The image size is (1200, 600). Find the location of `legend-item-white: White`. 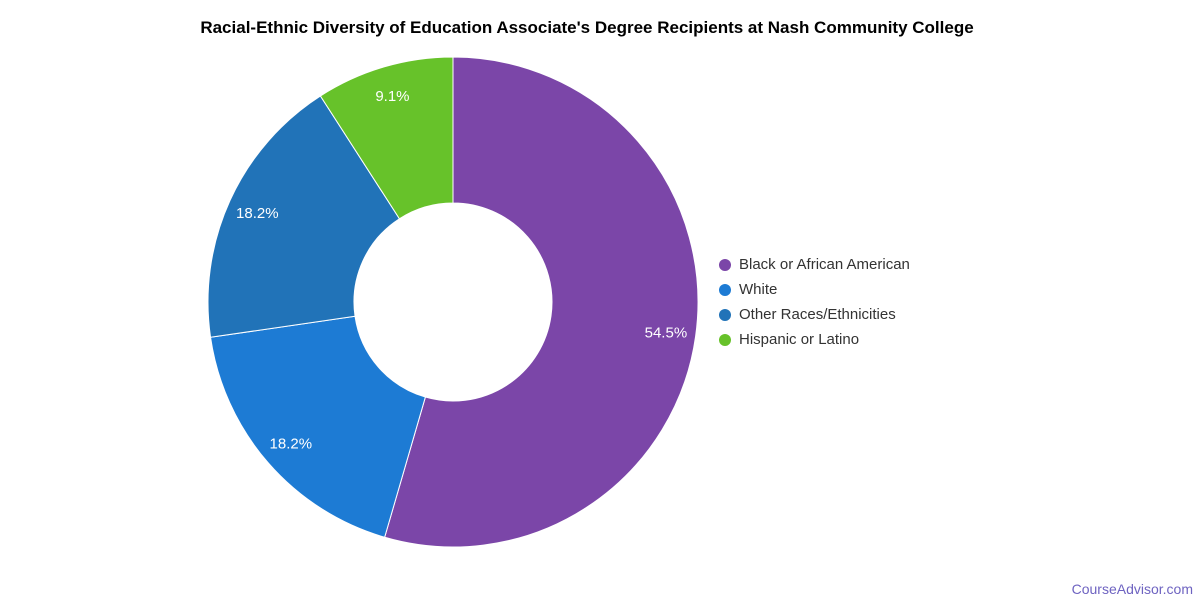

legend-item-white: White is located at coordinates (814, 289).